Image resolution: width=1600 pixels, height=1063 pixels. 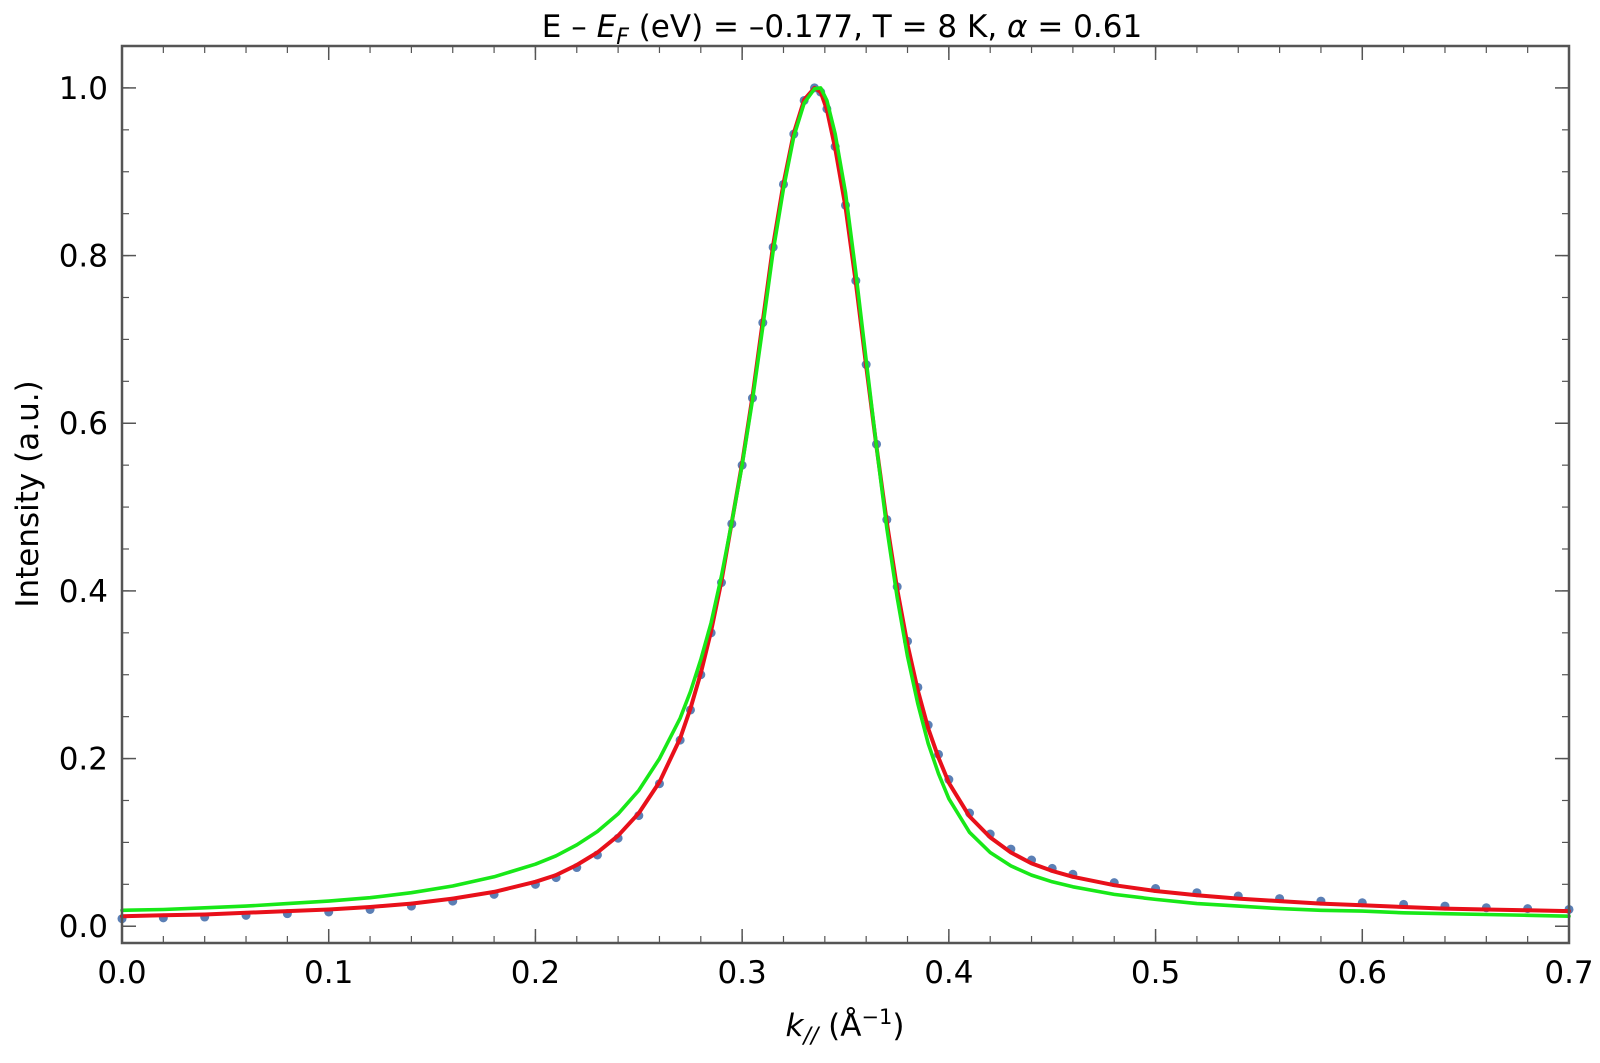 I want to click on x-tick-label: 0.0, so click(x=121, y=973).